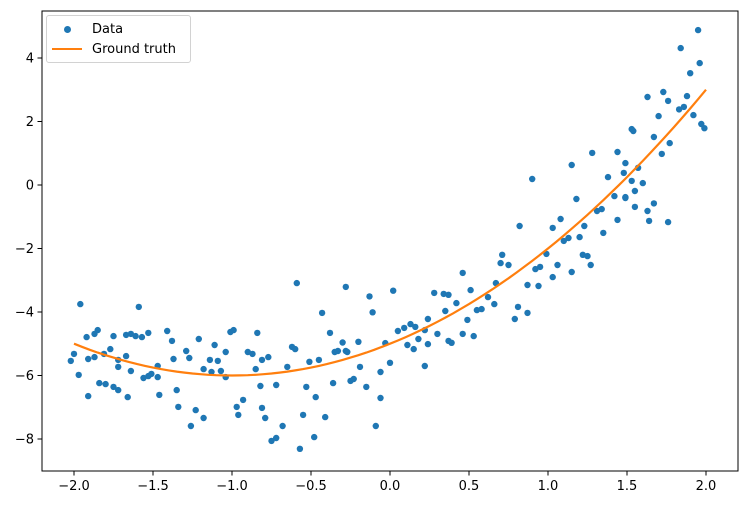  What do you see at coordinates (67, 49) in the screenshot?
I see `ground-truth-line-icon` at bounding box center [67, 49].